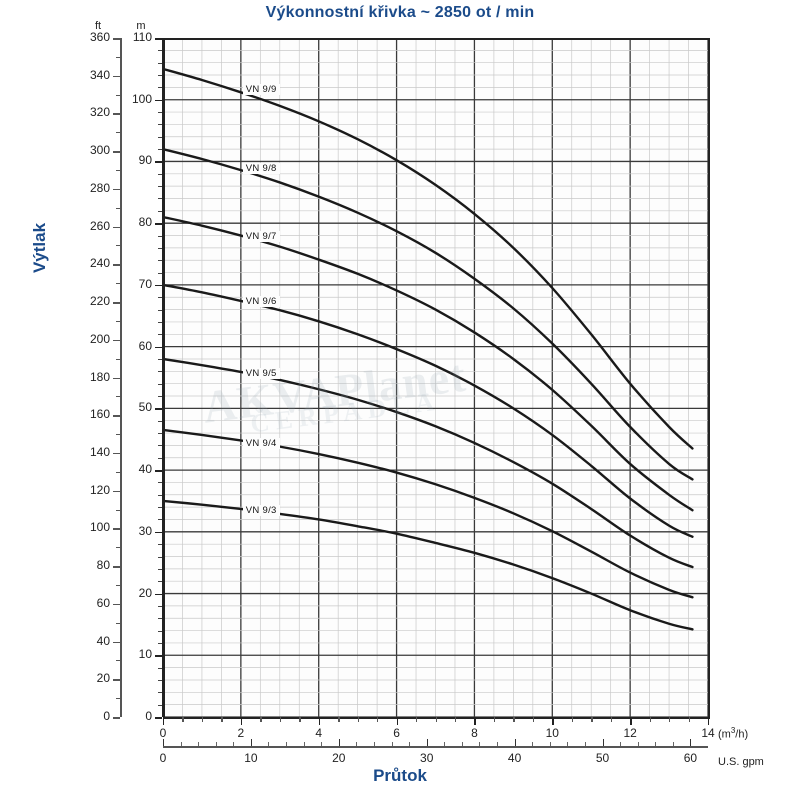  What do you see at coordinates (474, 733) in the screenshot?
I see `x-label-m3h: 8` at bounding box center [474, 733].